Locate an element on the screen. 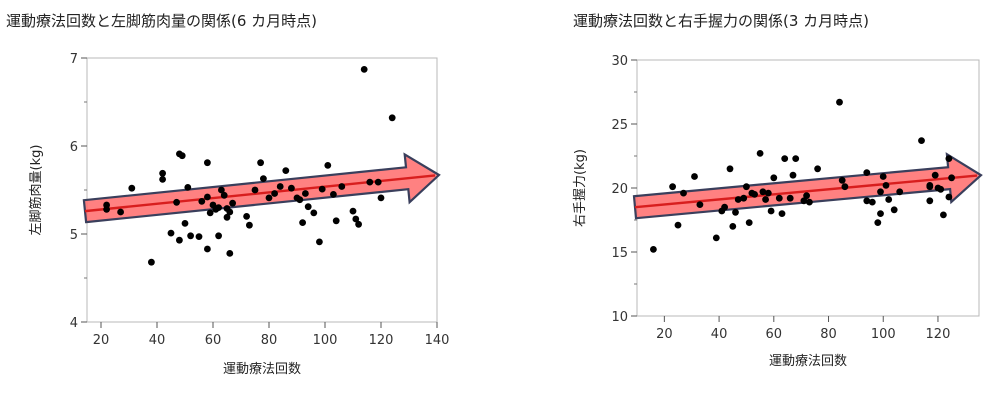  y-tick-label: 20 is located at coordinates (619, 189).